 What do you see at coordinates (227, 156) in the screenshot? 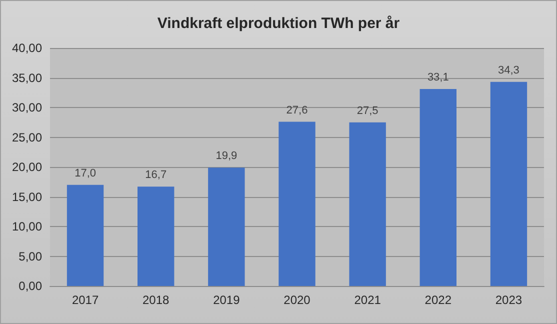
I see `data-label: 19,9` at bounding box center [227, 156].